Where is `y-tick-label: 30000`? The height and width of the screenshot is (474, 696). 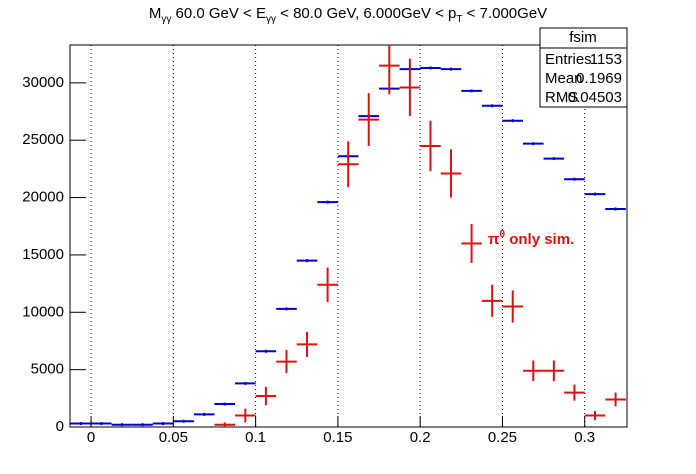 y-tick-label: 30000 is located at coordinates (43, 82).